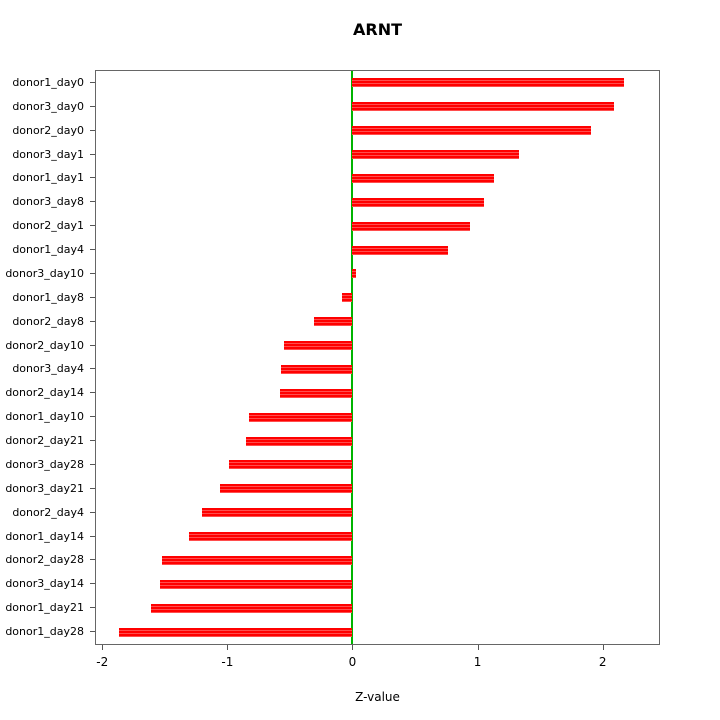 This screenshot has height=720, width=720. What do you see at coordinates (102, 662) in the screenshot?
I see `xtick-label: -2` at bounding box center [102, 662].